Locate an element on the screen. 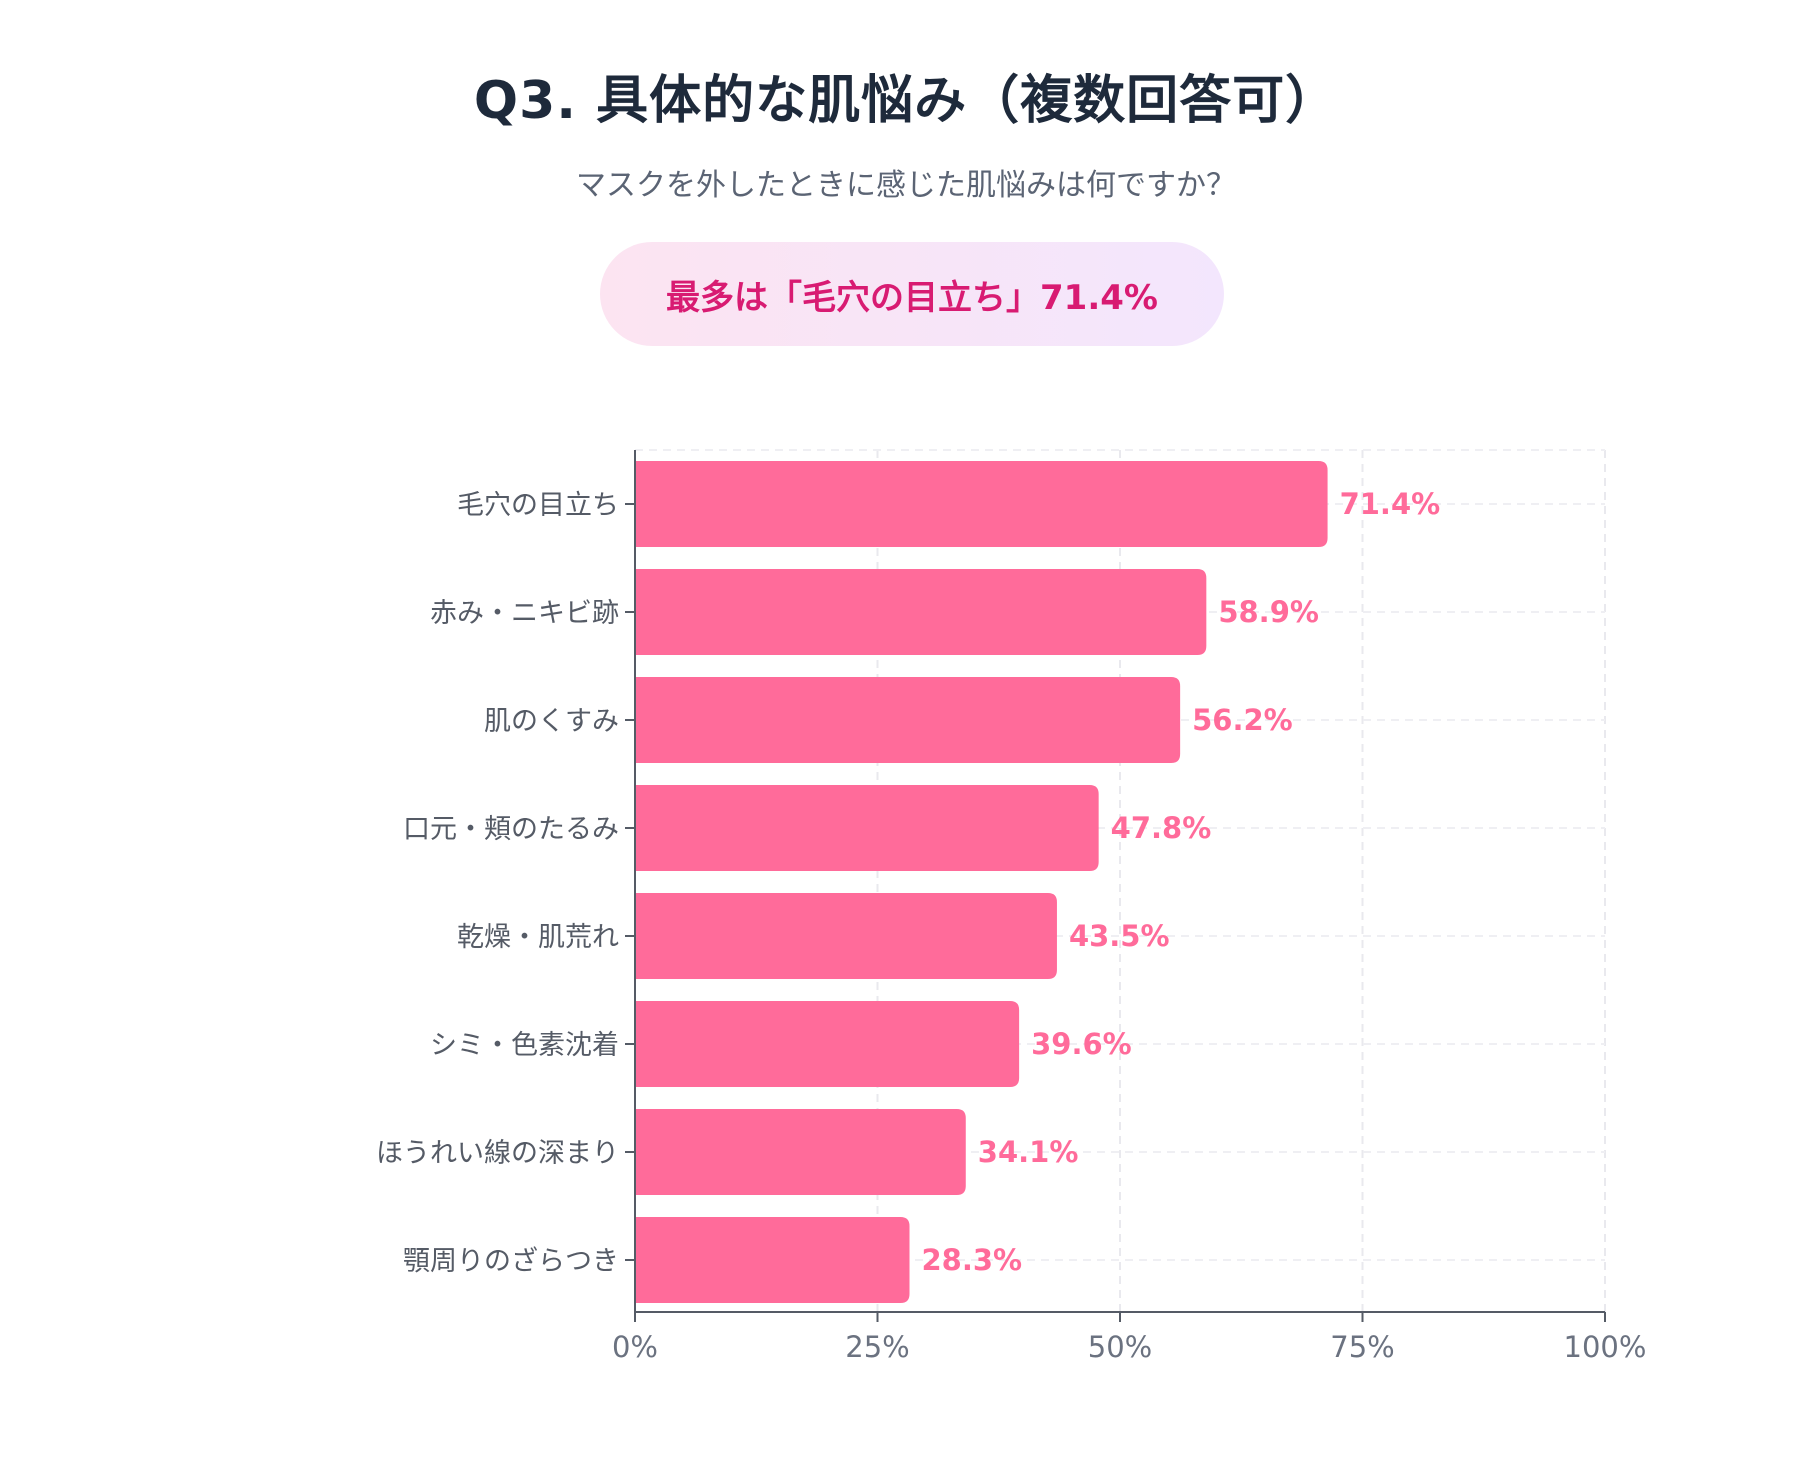 This screenshot has width=1812, height=1460. value-label: 47.8% is located at coordinates (1161, 828).